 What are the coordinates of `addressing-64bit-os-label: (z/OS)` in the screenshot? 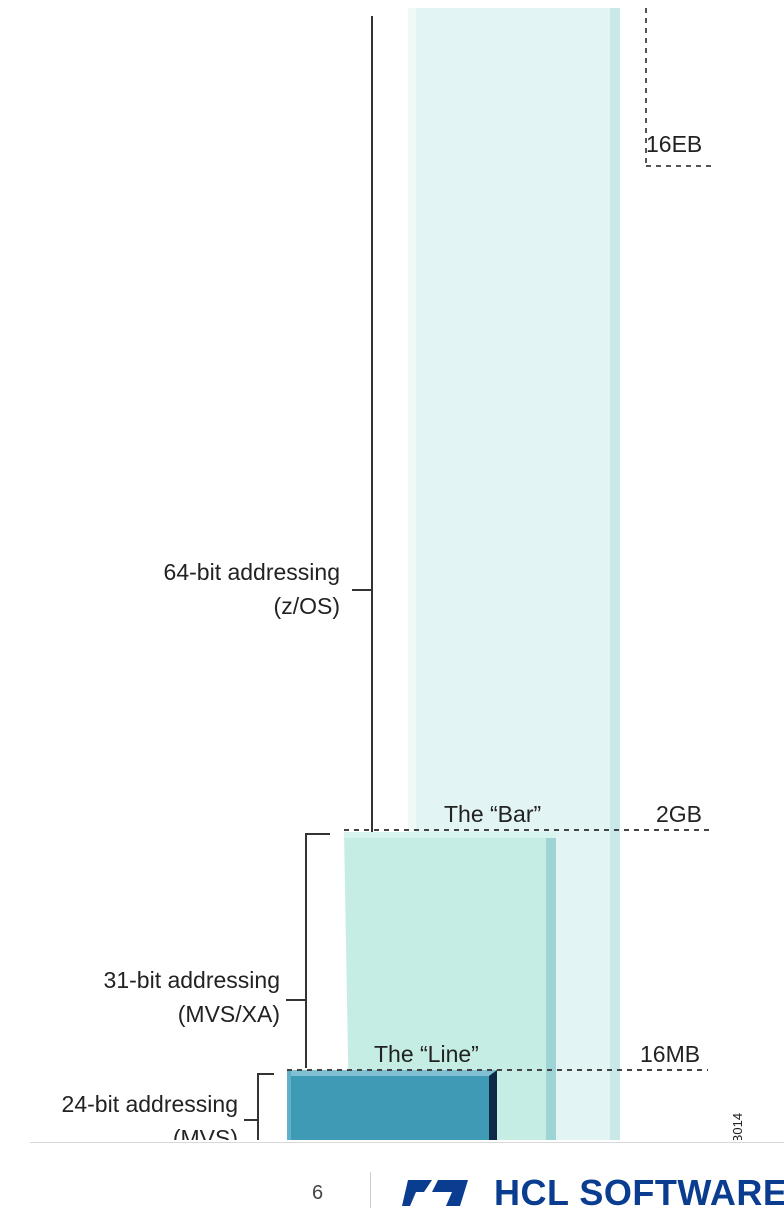 It's located at (307, 606).